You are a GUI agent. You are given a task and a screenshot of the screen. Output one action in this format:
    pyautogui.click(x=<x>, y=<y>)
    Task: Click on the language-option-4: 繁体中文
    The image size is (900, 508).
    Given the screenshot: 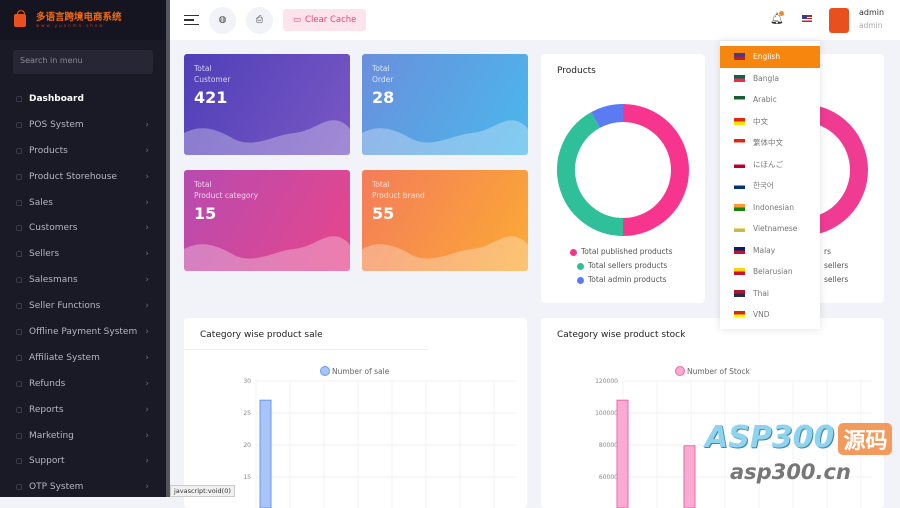 What is the action you would take?
    pyautogui.click(x=770, y=143)
    